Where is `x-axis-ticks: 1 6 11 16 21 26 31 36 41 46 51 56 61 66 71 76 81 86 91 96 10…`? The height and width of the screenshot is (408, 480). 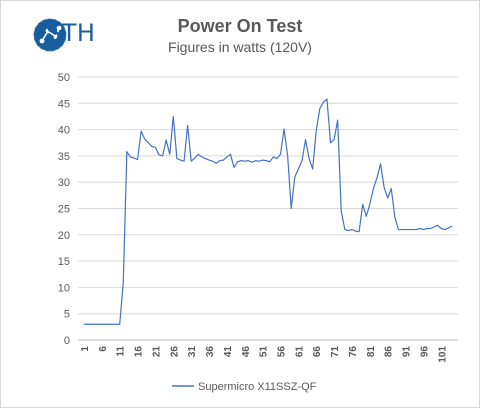
x-axis-ticks: 1 6 11 16 21 26 31 36 41 46 51 56 61 66 71 76 81 86 91 96 10… is located at coordinates (264, 354).